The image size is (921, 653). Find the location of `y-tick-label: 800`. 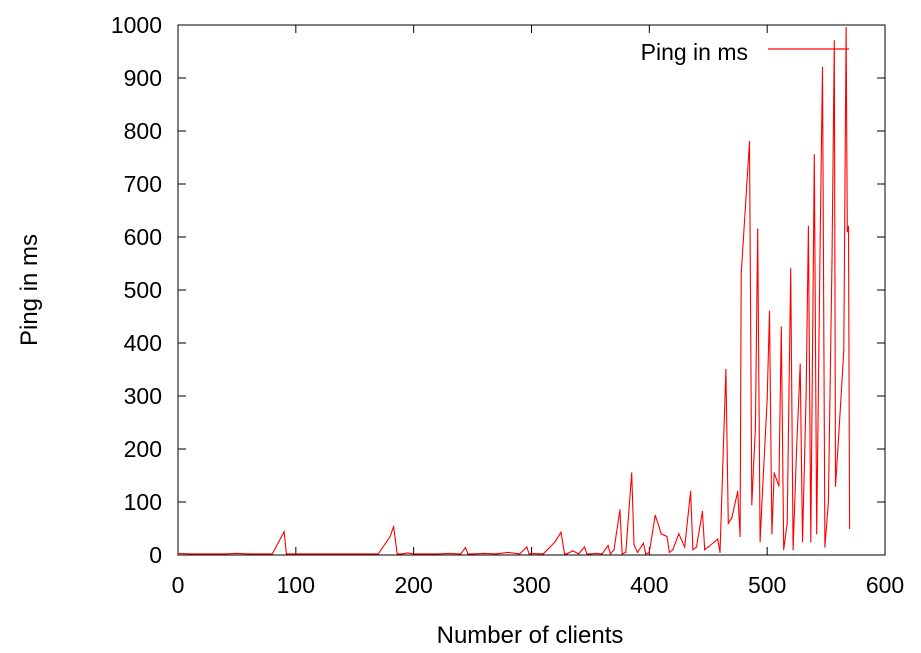

y-tick-label: 800 is located at coordinates (143, 131).